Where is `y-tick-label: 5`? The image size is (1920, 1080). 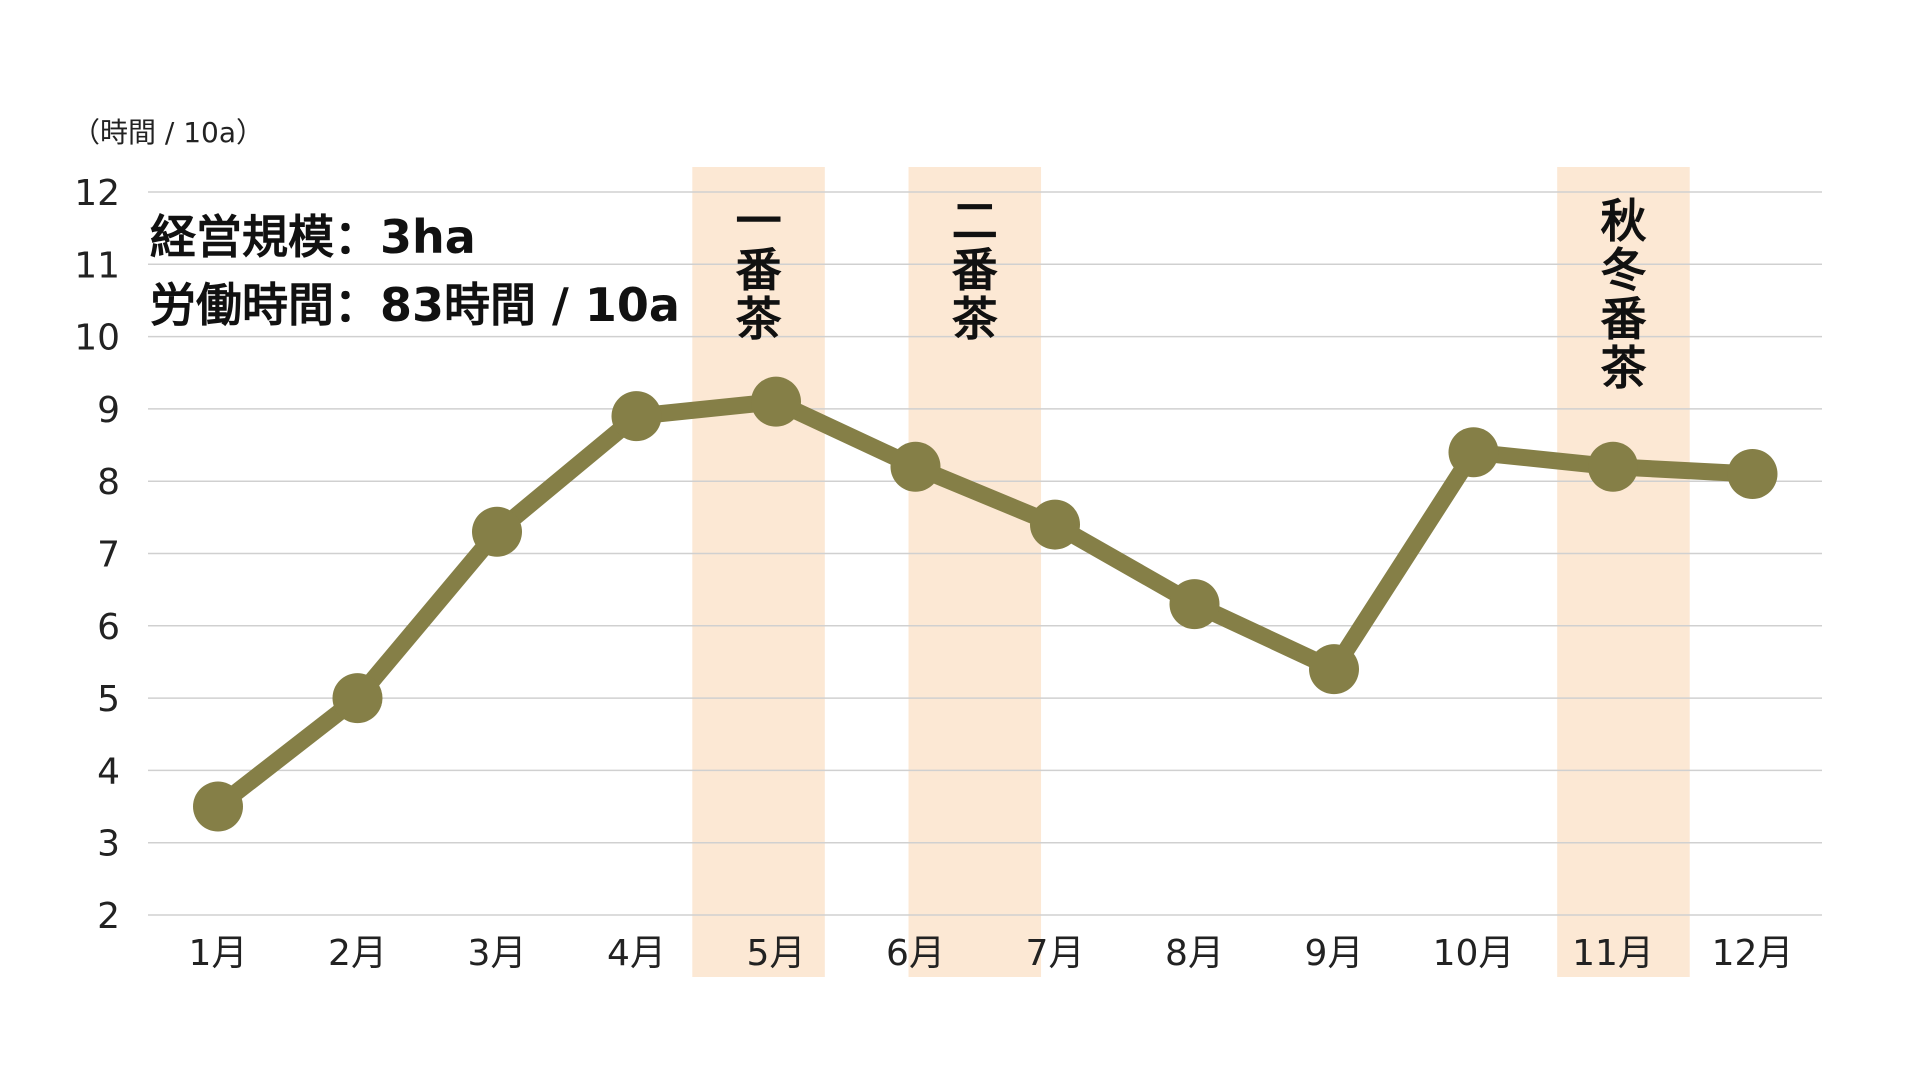
y-tick-label: 5 is located at coordinates (108, 699).